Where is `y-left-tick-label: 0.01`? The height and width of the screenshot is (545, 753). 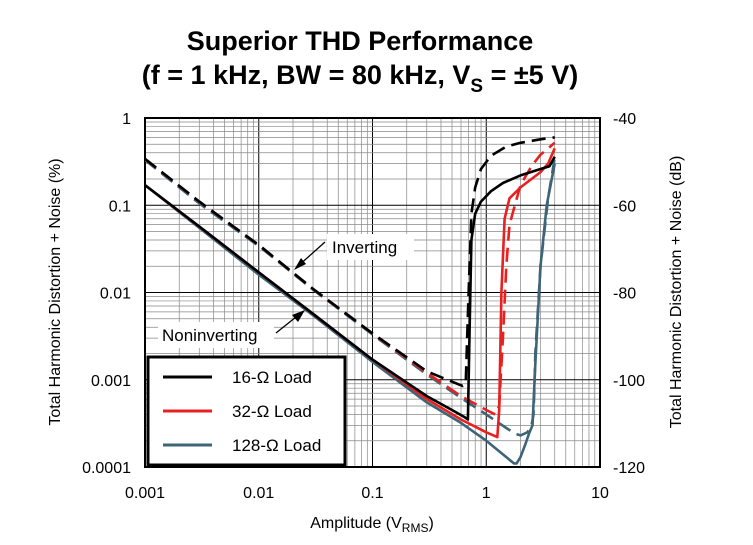
y-left-tick-label: 0.01 is located at coordinates (115, 294).